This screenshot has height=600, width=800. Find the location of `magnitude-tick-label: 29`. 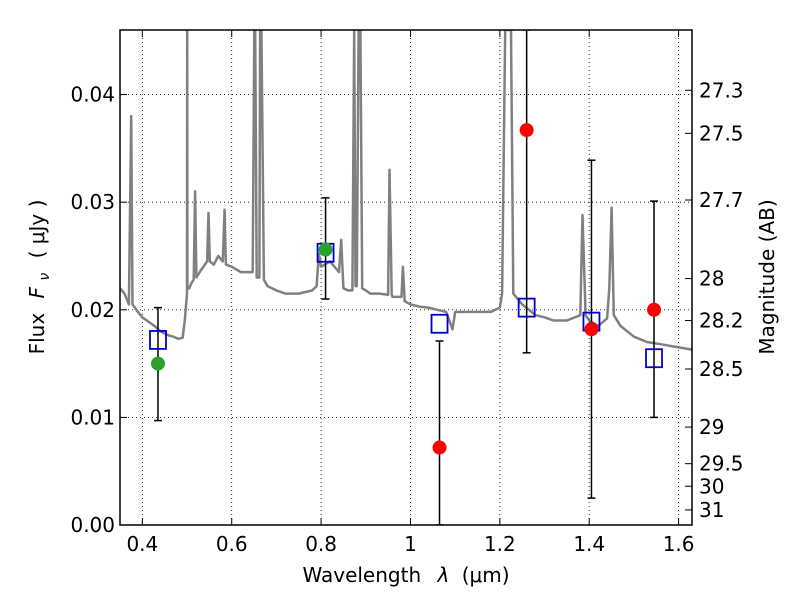

magnitude-tick-label: 29 is located at coordinates (711, 427).